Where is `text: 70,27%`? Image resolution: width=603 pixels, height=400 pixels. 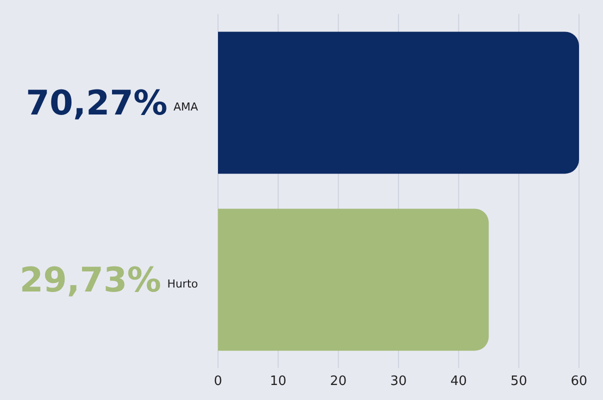 text: 70,27% is located at coordinates (97, 104).